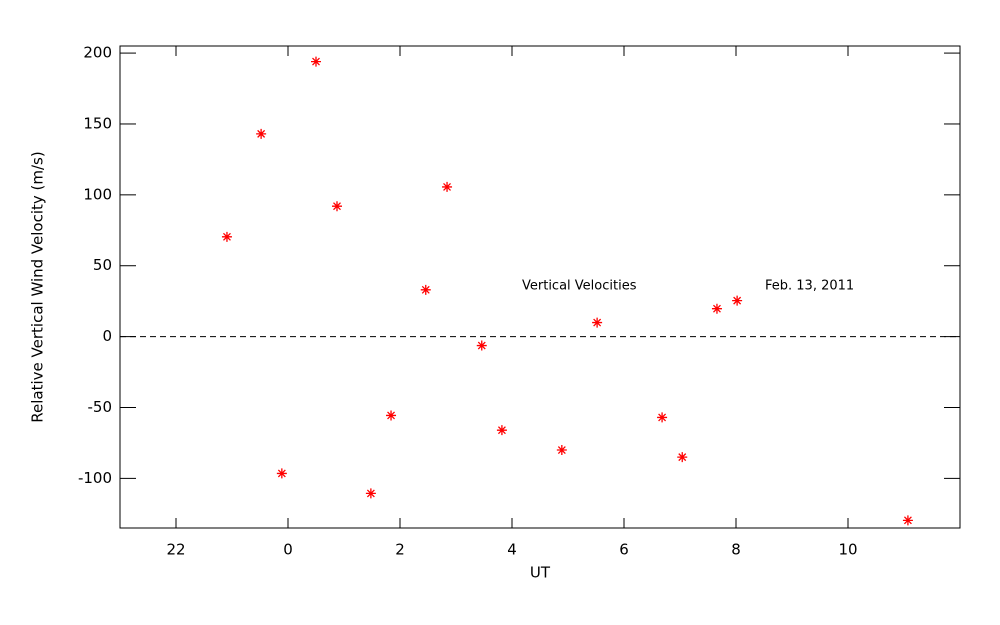 This screenshot has width=1000, height=625. I want to click on y-tick-label: 100, so click(97, 194).